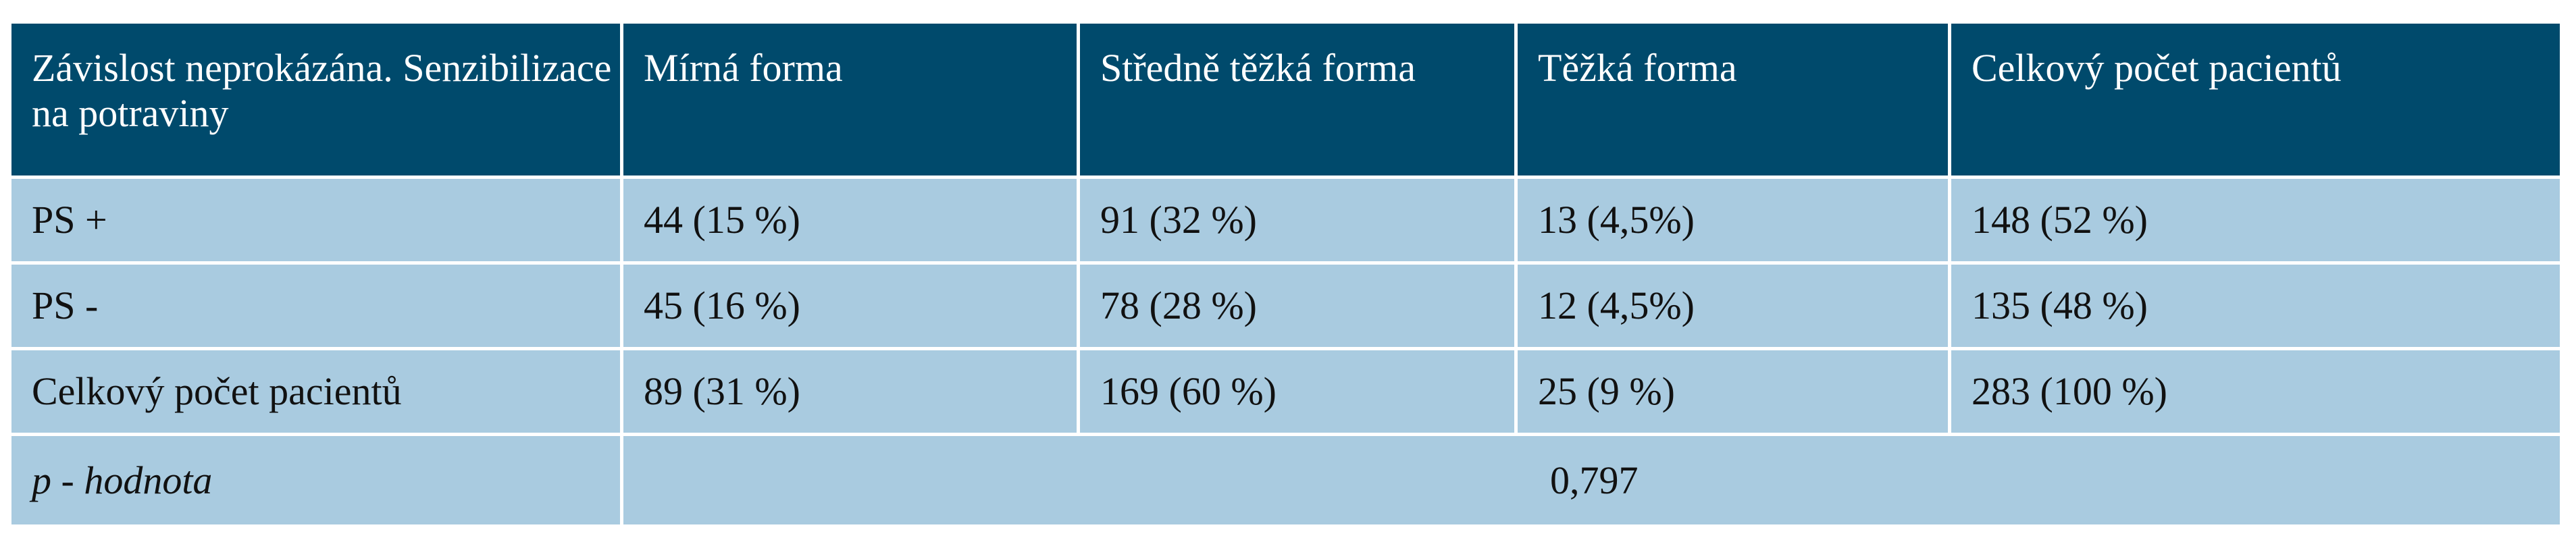 This screenshot has width=2576, height=540. Describe the element at coordinates (850, 305) in the screenshot. I see `table-cell: 45 (16 %)` at that location.